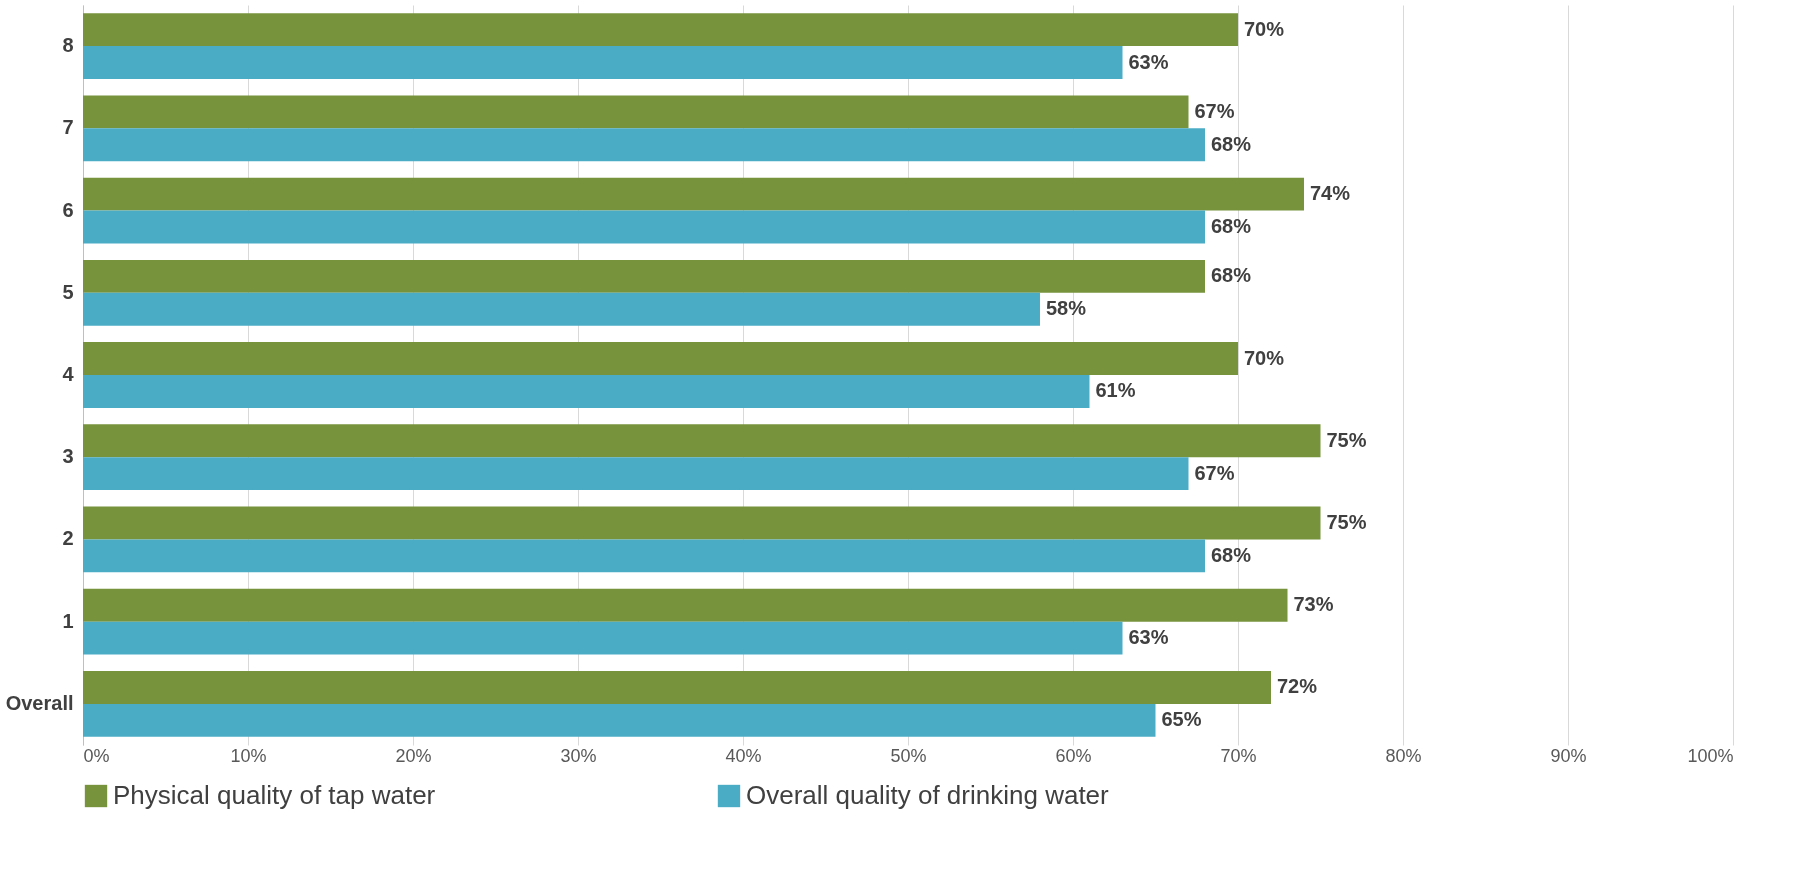 This screenshot has width=1799, height=883. Describe the element at coordinates (1710, 755) in the screenshot. I see `x-tick-label: 100%` at that location.